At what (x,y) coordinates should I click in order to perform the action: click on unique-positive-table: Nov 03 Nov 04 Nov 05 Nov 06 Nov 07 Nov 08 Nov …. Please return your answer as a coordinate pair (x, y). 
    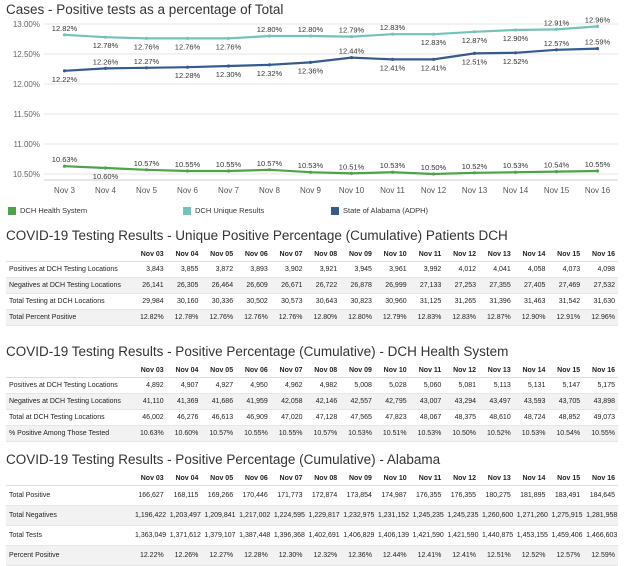
    Looking at the image, I should click on (312, 287).